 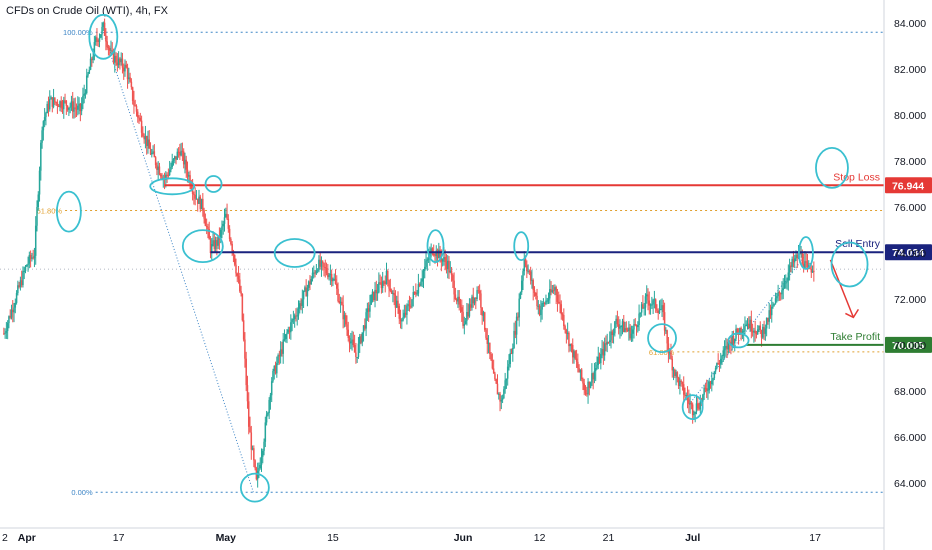 I want to click on take-profit-price-tag, so click(x=908, y=344).